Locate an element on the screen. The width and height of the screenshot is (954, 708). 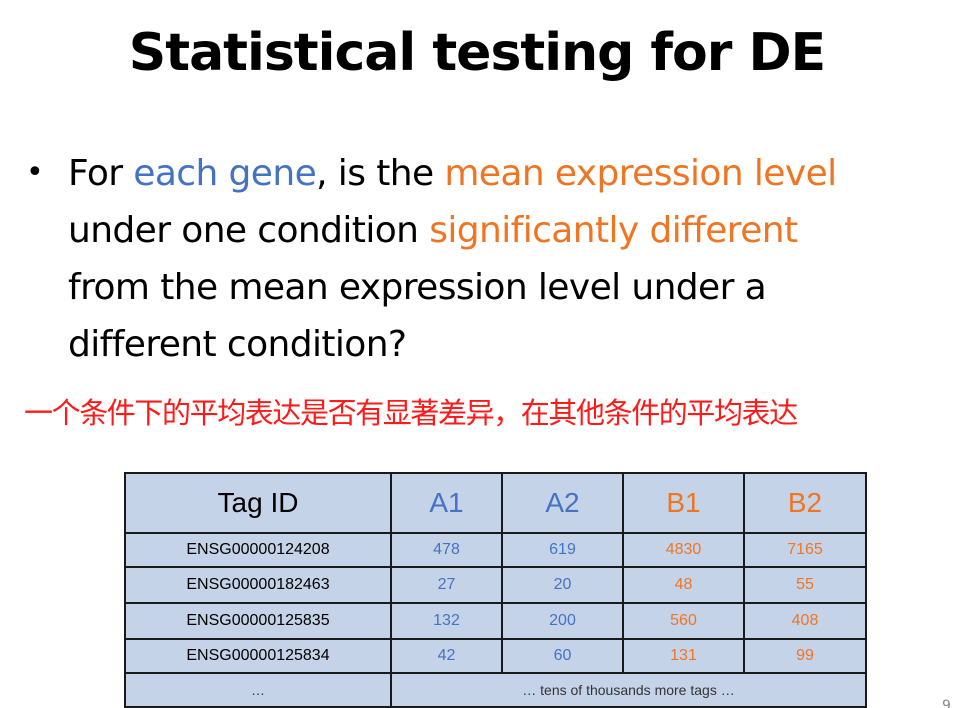
cell-a2: 20 is located at coordinates (562, 585).